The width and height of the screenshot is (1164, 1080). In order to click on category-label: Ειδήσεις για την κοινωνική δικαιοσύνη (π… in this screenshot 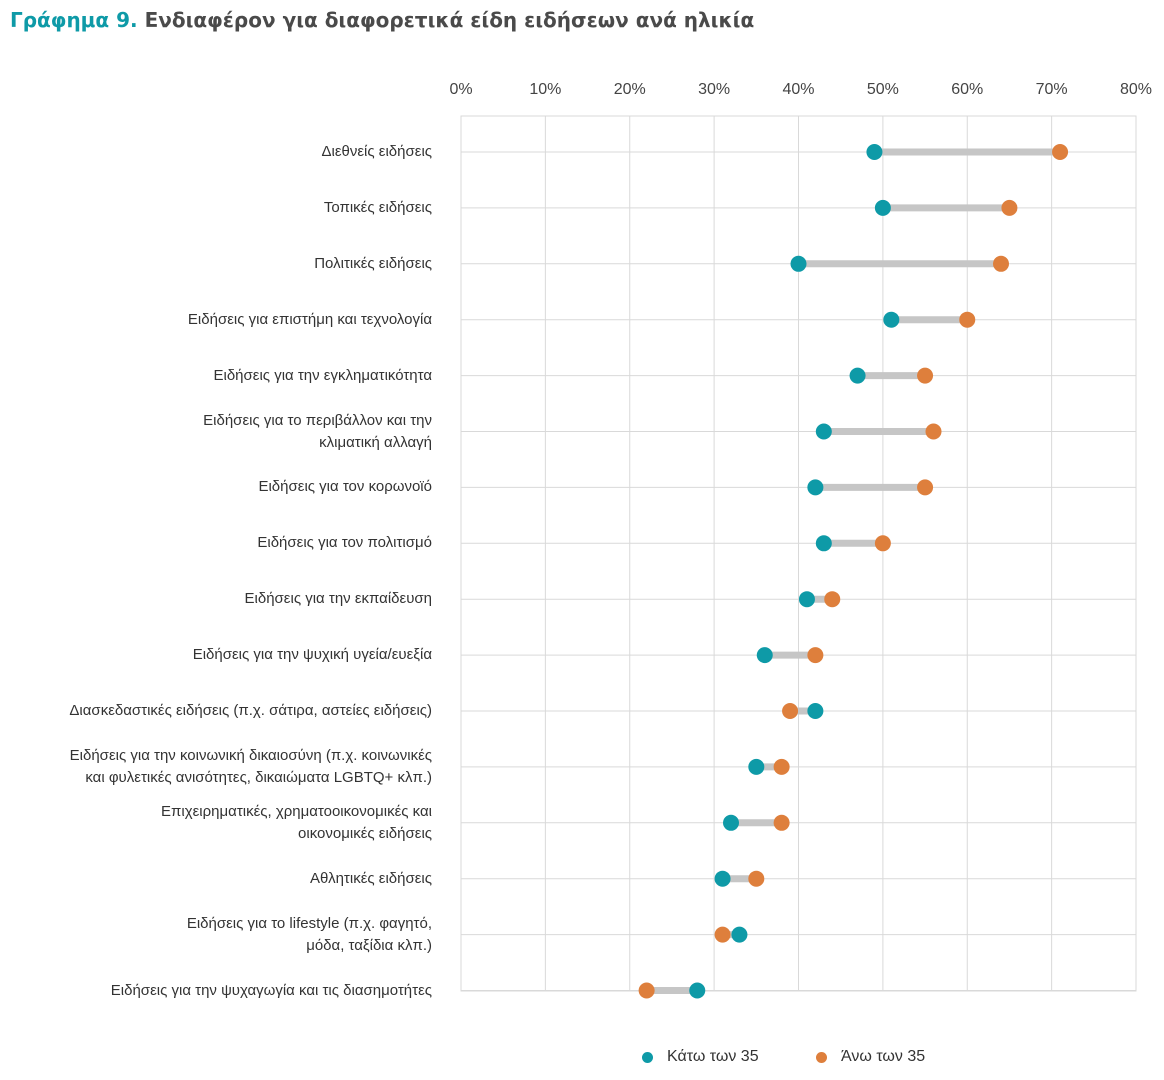, I will do `click(250, 766)`.